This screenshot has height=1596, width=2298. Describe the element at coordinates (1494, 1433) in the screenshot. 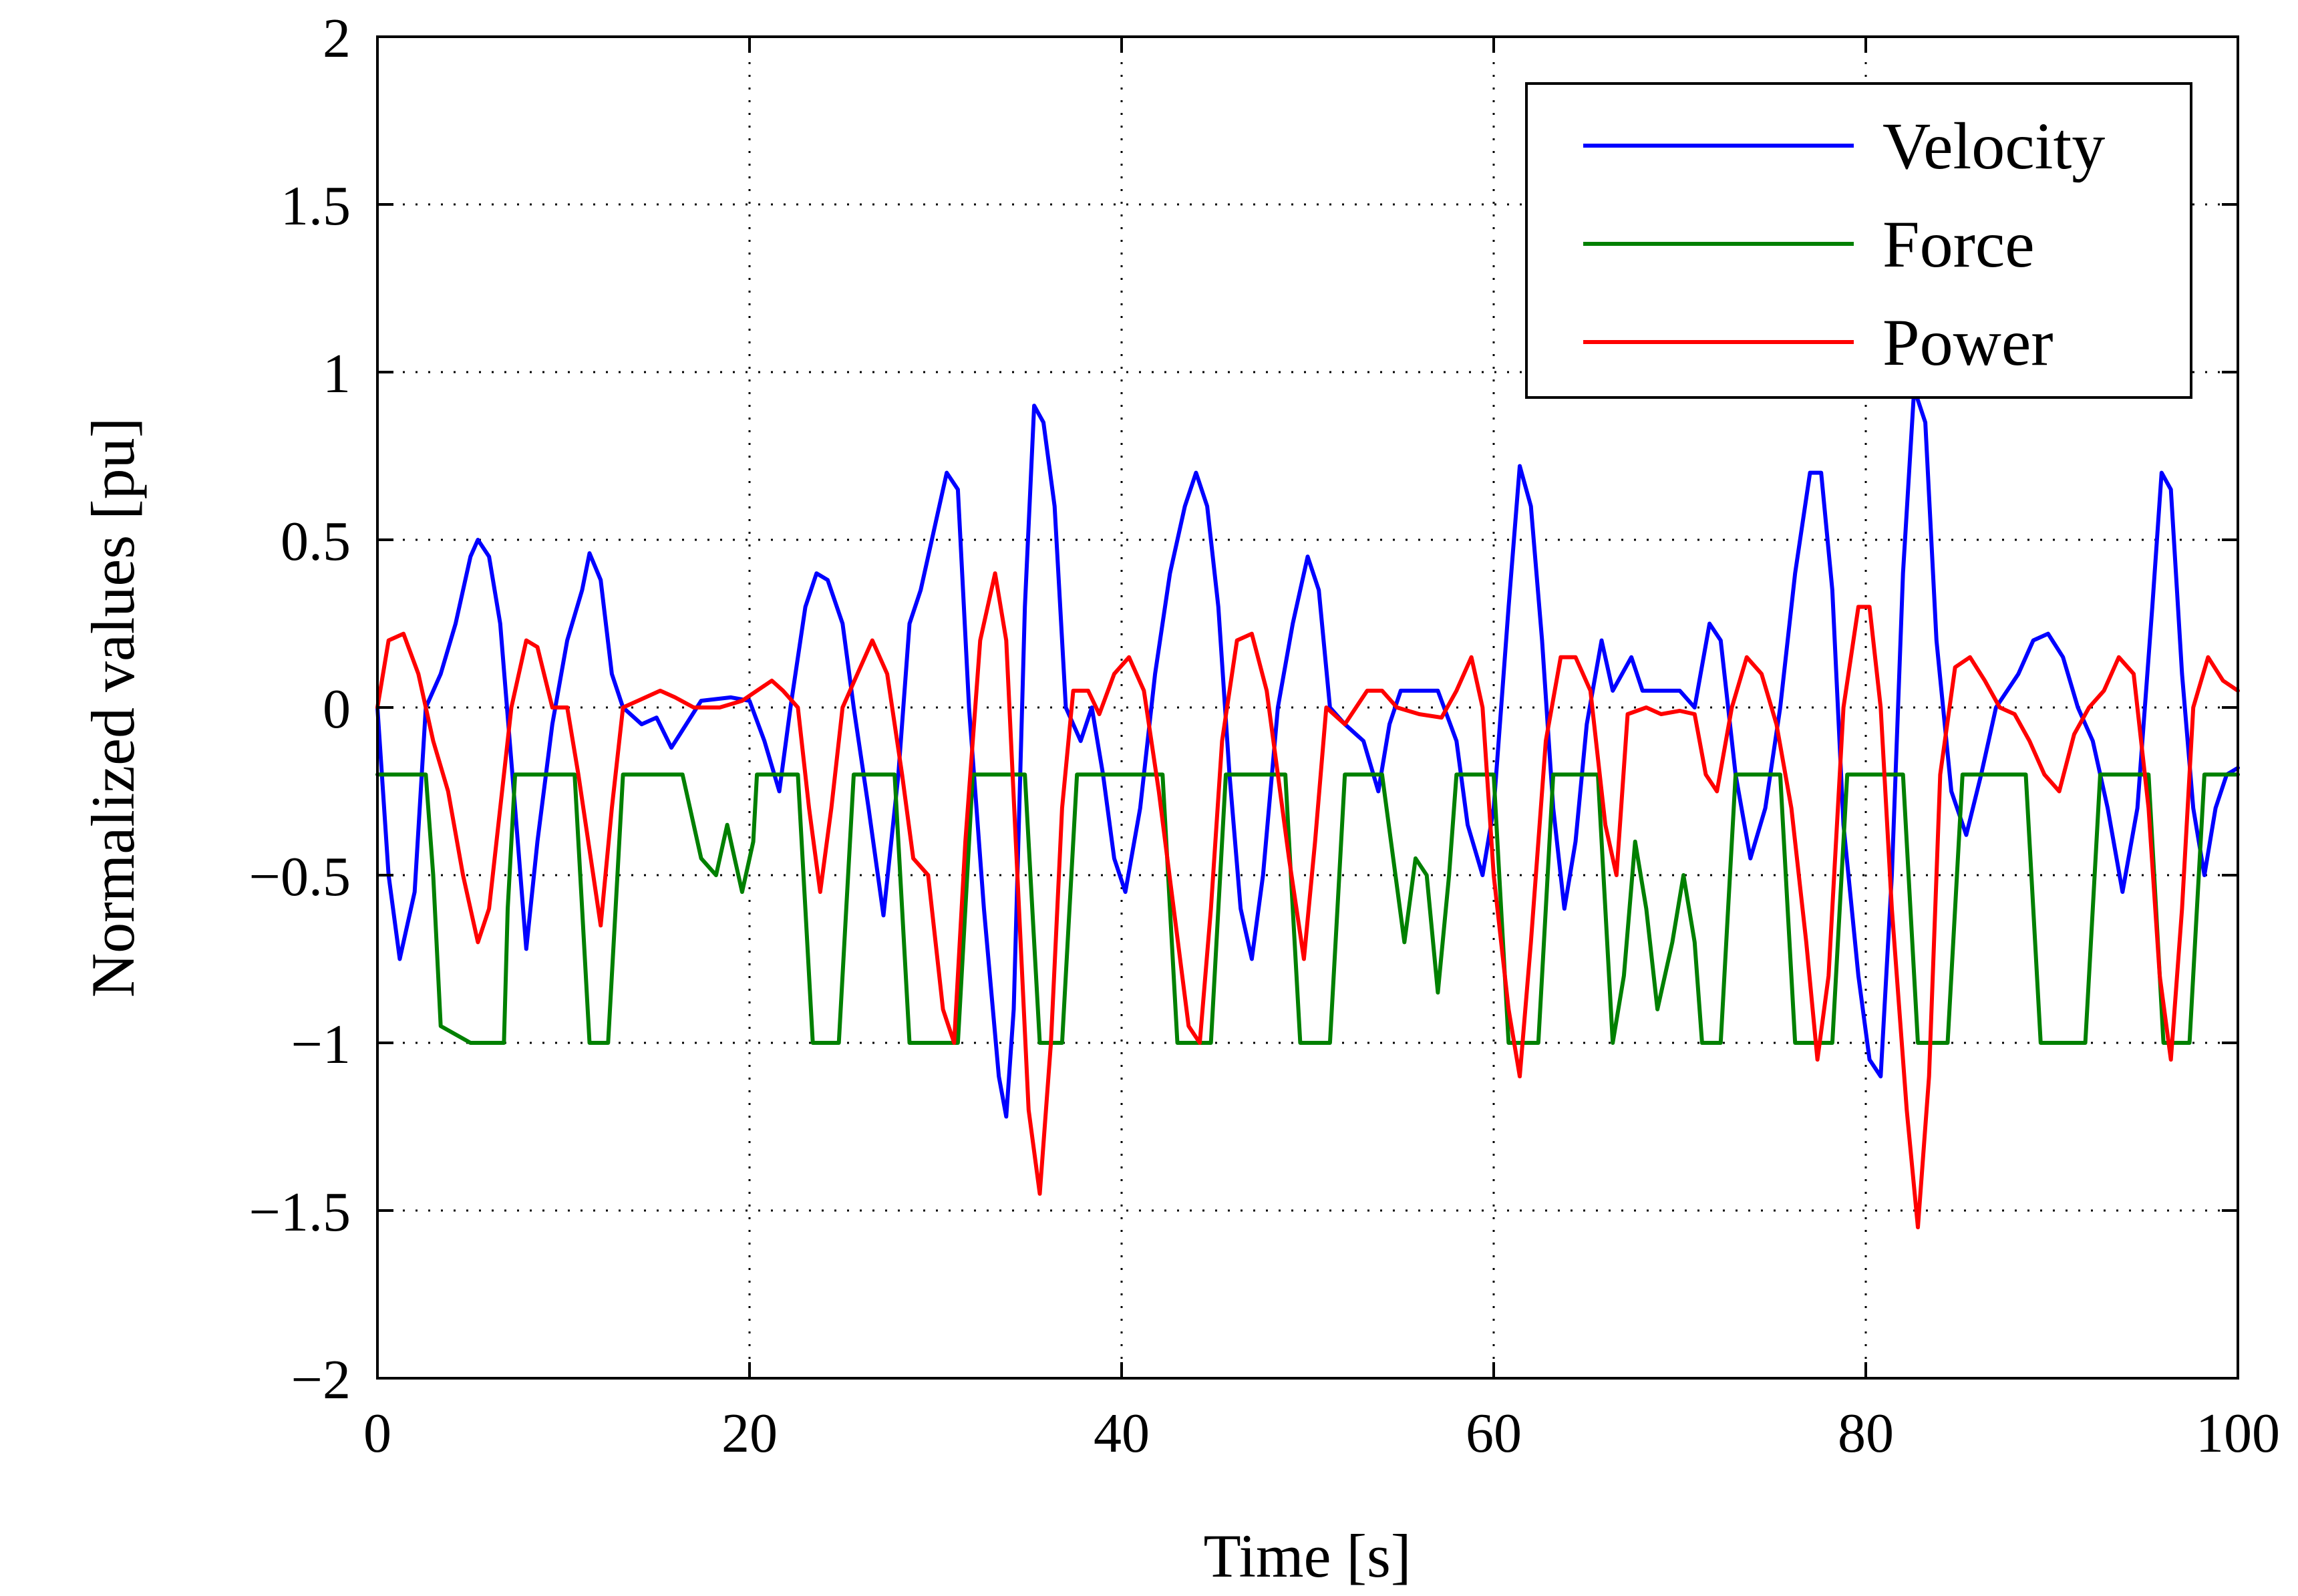

I see `x-tick-label: 60` at that location.